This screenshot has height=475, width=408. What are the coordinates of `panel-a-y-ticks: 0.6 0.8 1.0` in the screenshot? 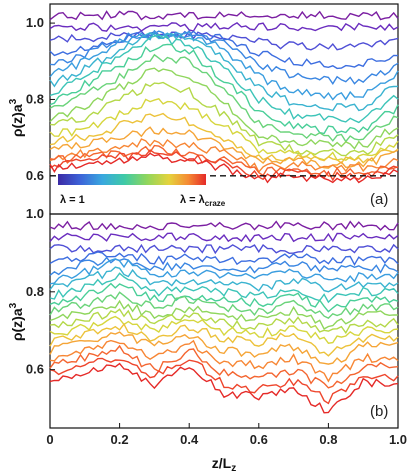 It's located at (40, 99).